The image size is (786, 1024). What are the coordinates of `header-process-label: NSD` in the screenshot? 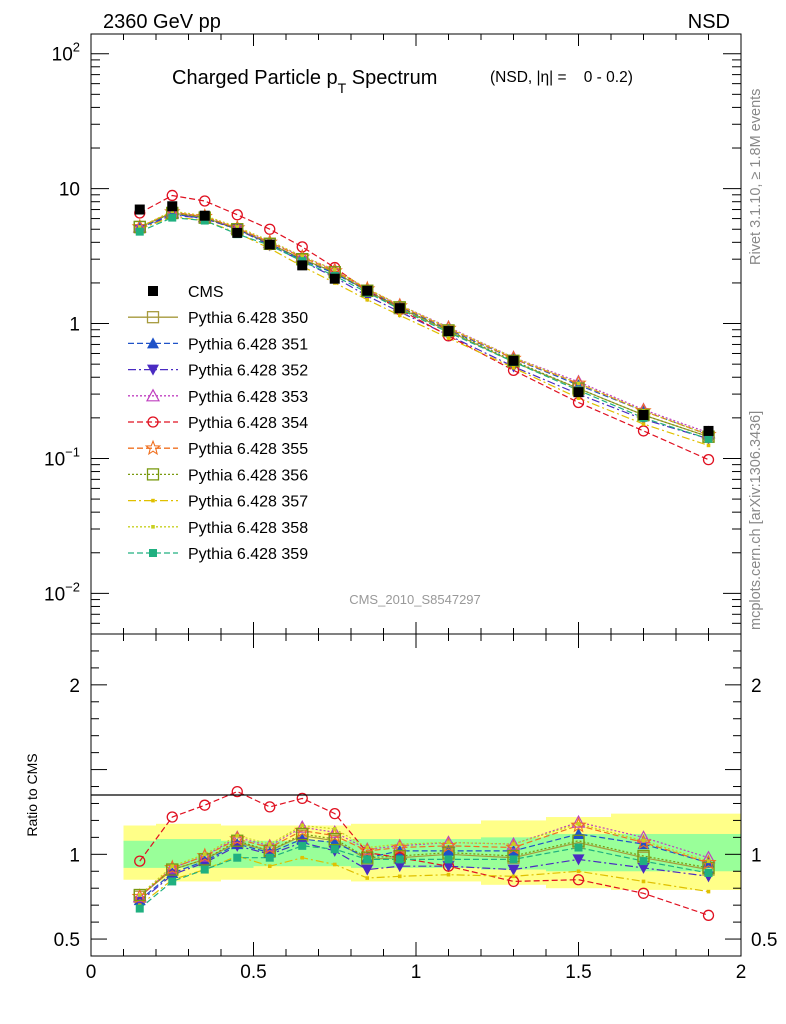 It's located at (709, 22).